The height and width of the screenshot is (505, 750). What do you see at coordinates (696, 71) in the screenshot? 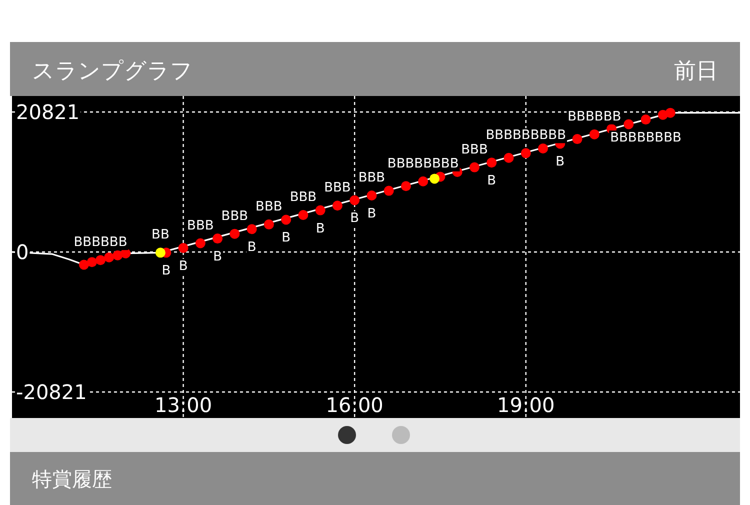
I see `chart-subtitle: 前日` at bounding box center [696, 71].